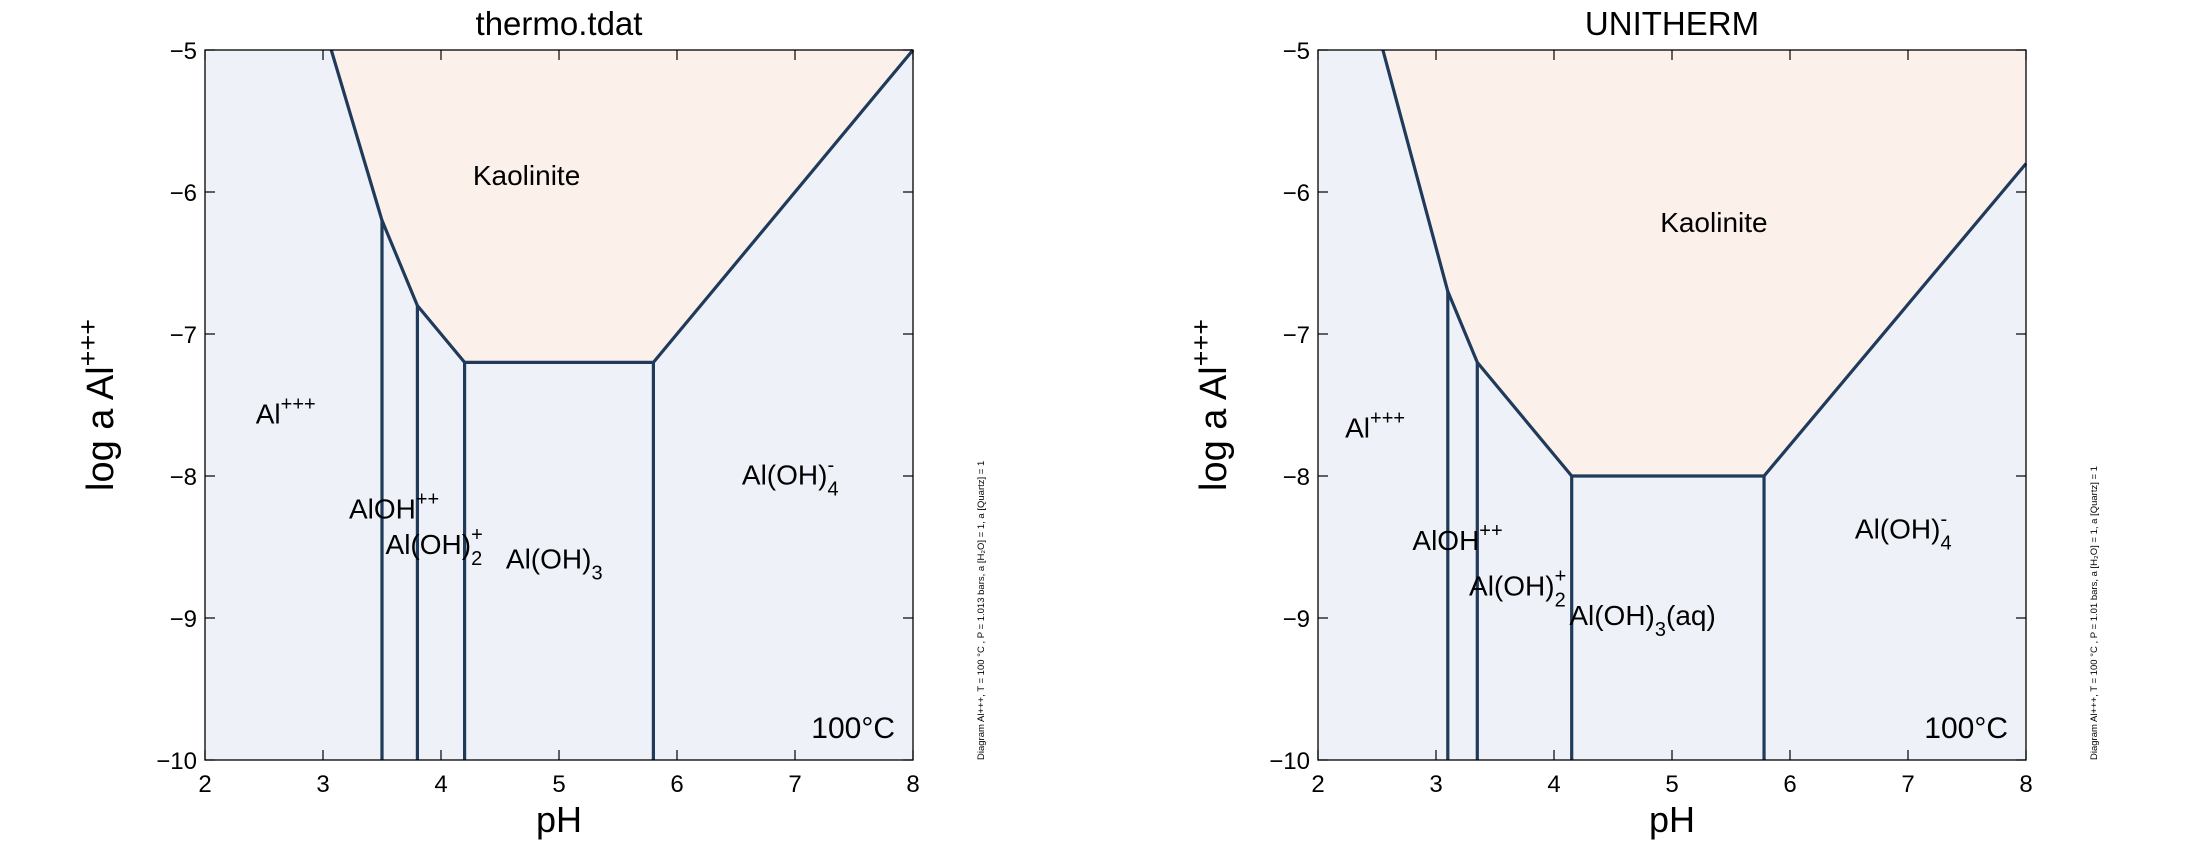  What do you see at coordinates (559, 23) in the screenshot?
I see `chart-title: thermo.tdat` at bounding box center [559, 23].